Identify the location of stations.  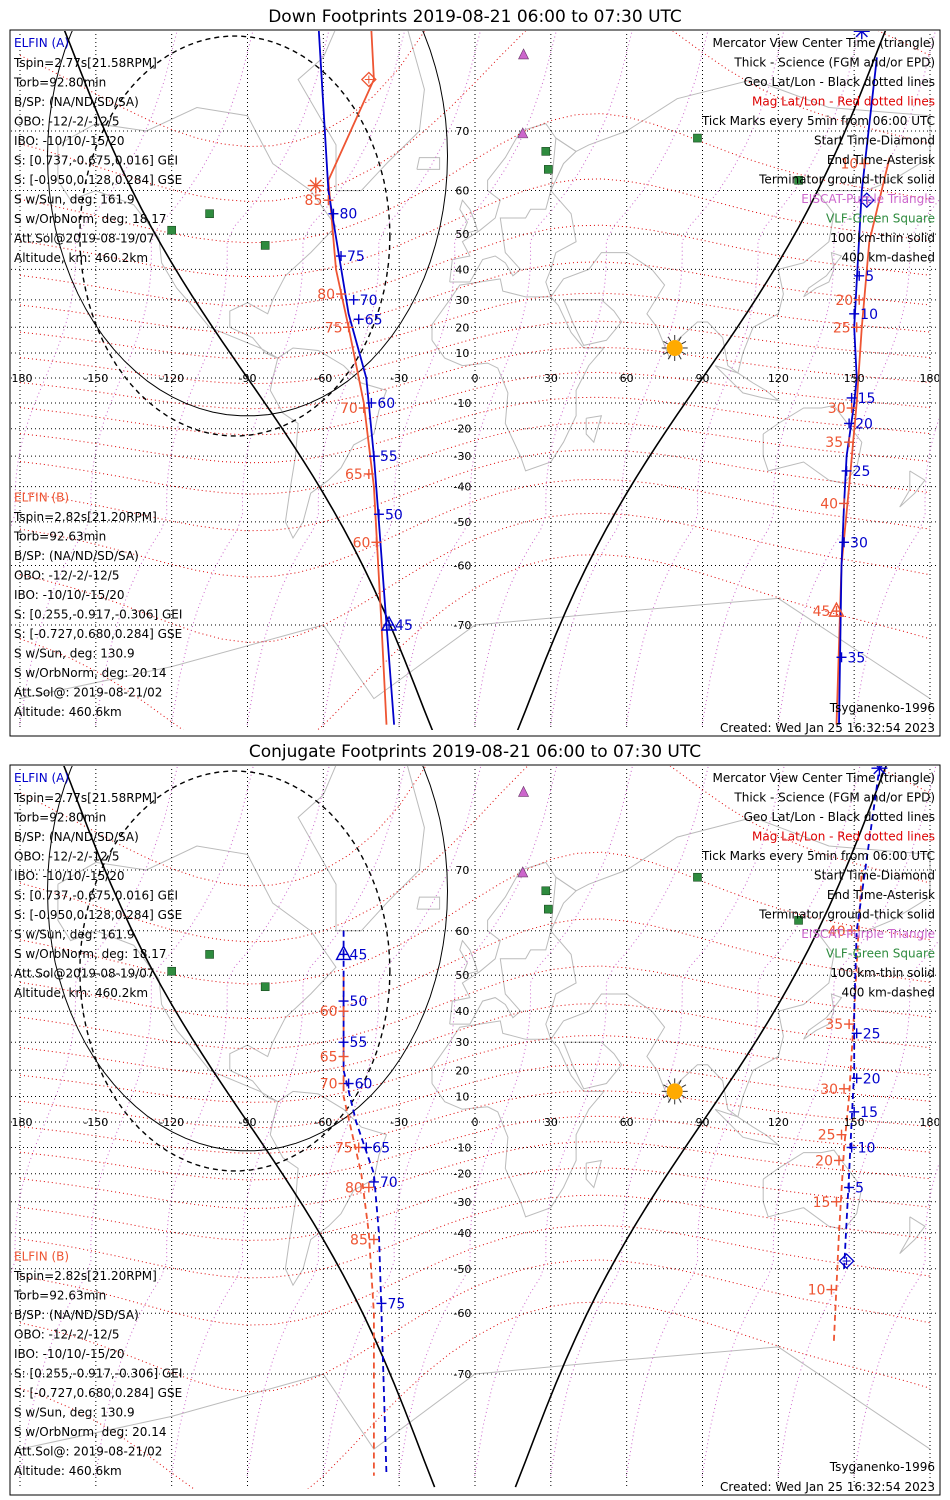
(485, 945).